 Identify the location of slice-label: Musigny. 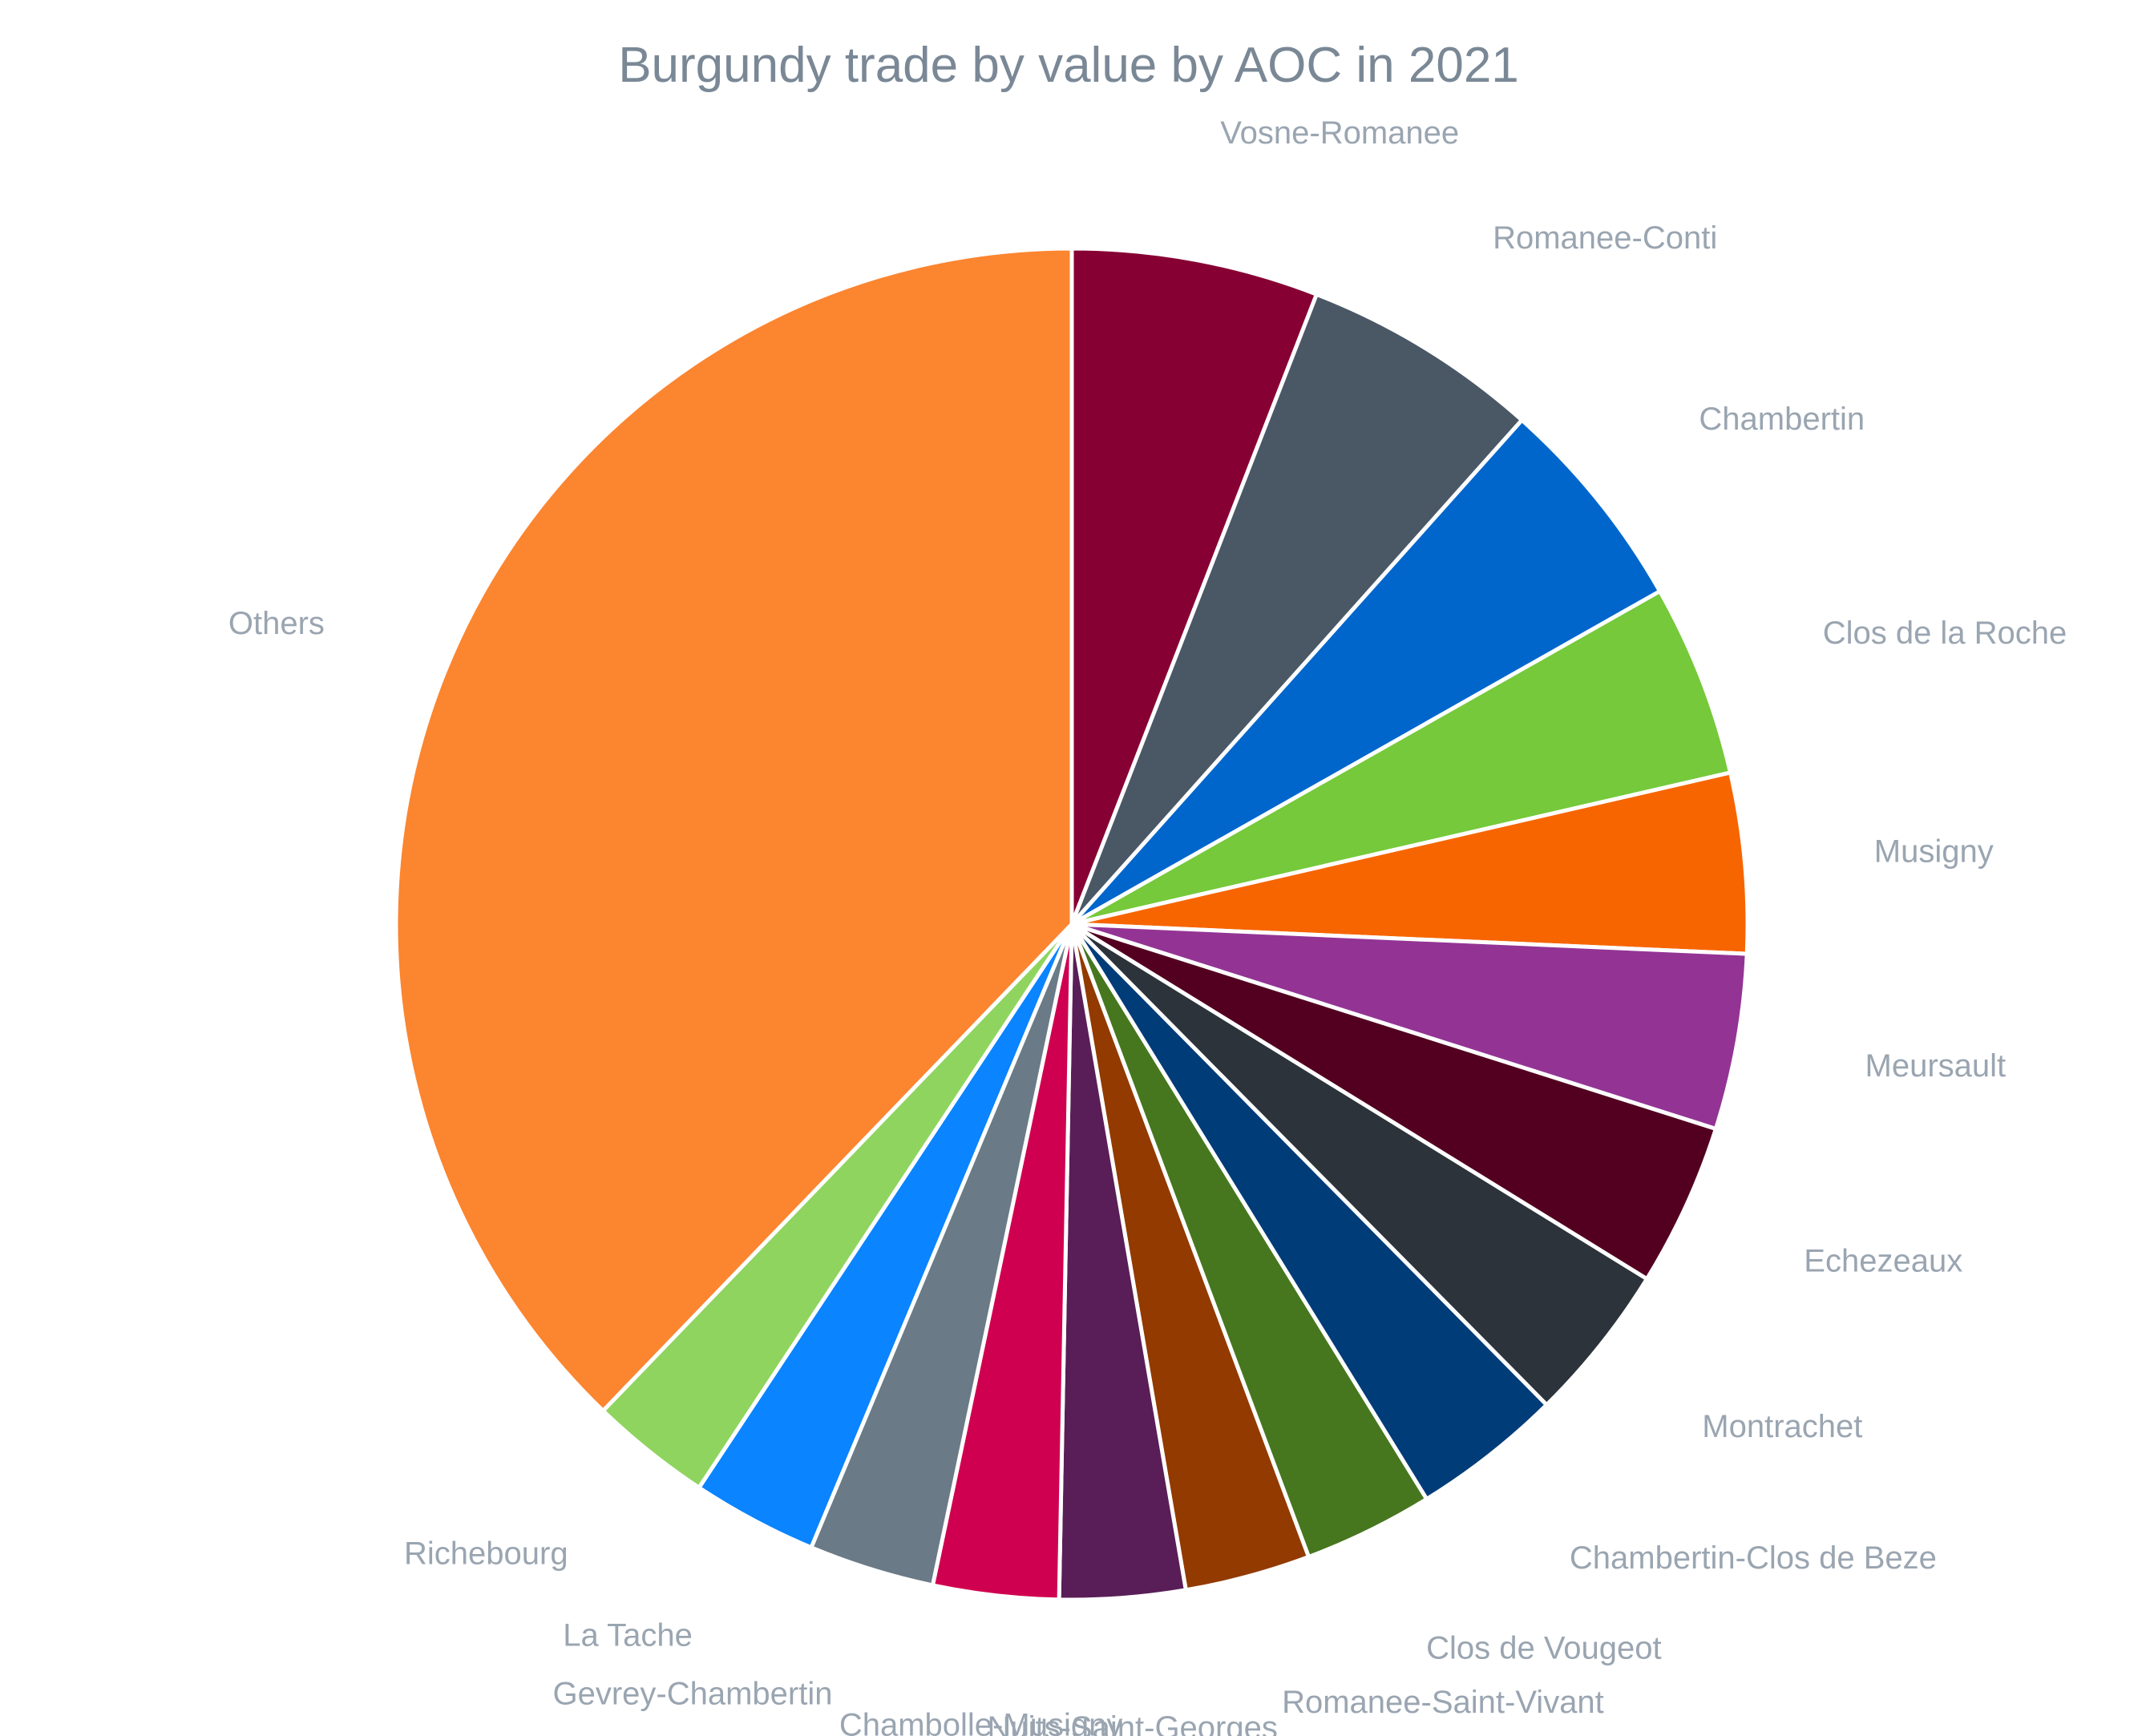
(1934, 852).